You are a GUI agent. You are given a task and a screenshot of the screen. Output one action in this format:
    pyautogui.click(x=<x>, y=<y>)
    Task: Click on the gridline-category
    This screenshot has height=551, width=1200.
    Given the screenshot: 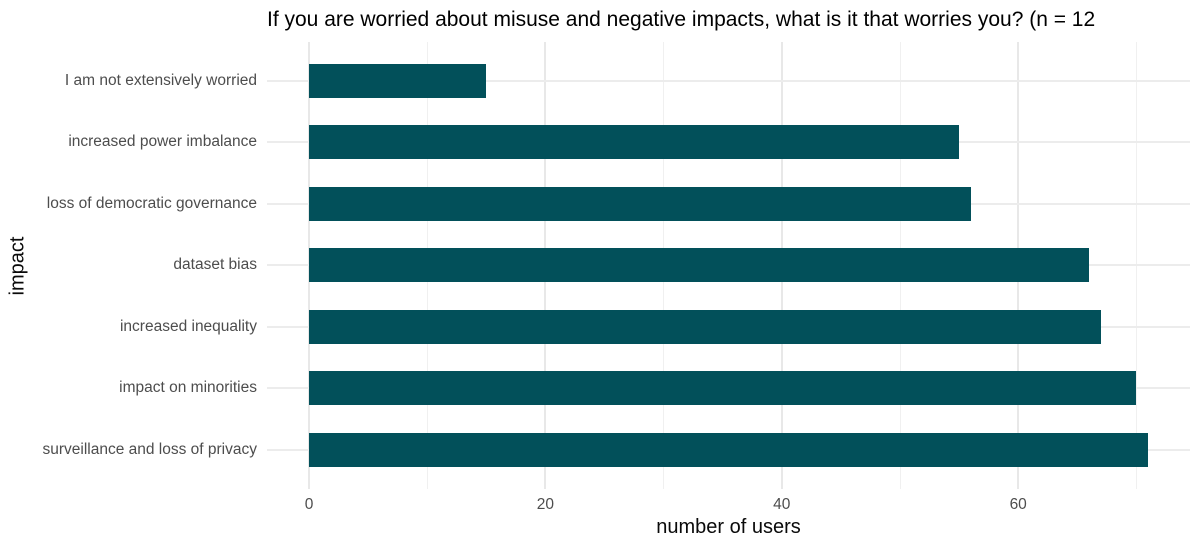 What is the action you would take?
    pyautogui.click(x=728, y=80)
    